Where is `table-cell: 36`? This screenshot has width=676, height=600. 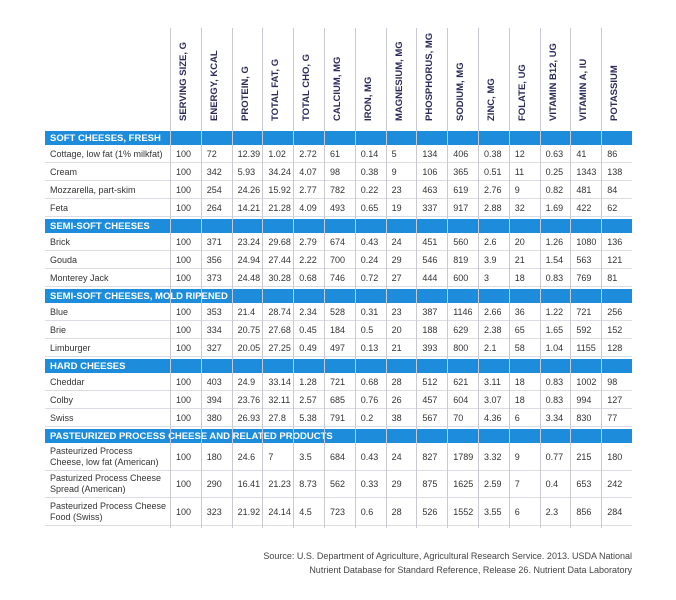 table-cell: 36 is located at coordinates (519, 312).